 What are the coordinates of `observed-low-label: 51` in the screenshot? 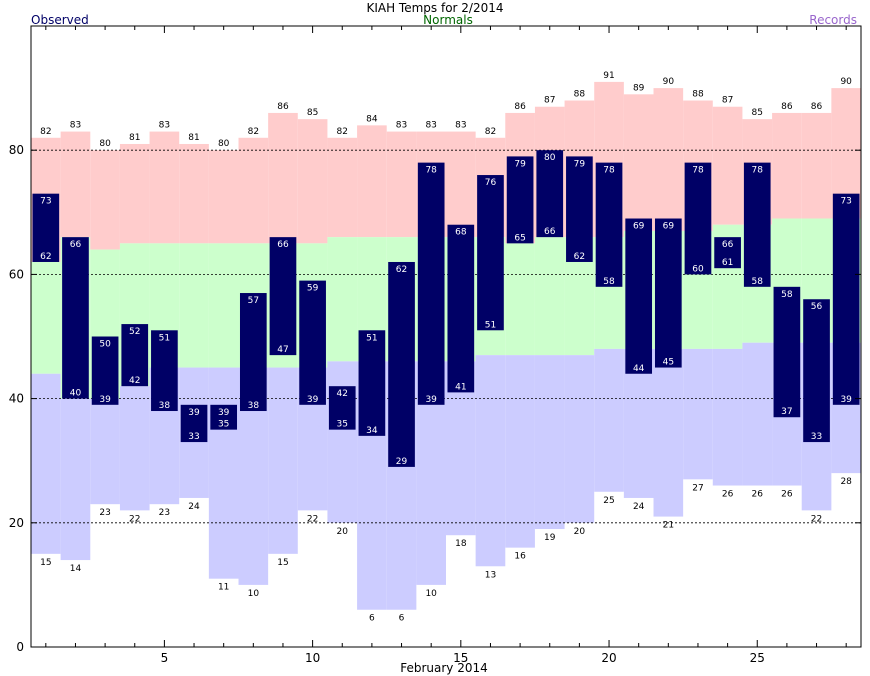 It's located at (490, 325).